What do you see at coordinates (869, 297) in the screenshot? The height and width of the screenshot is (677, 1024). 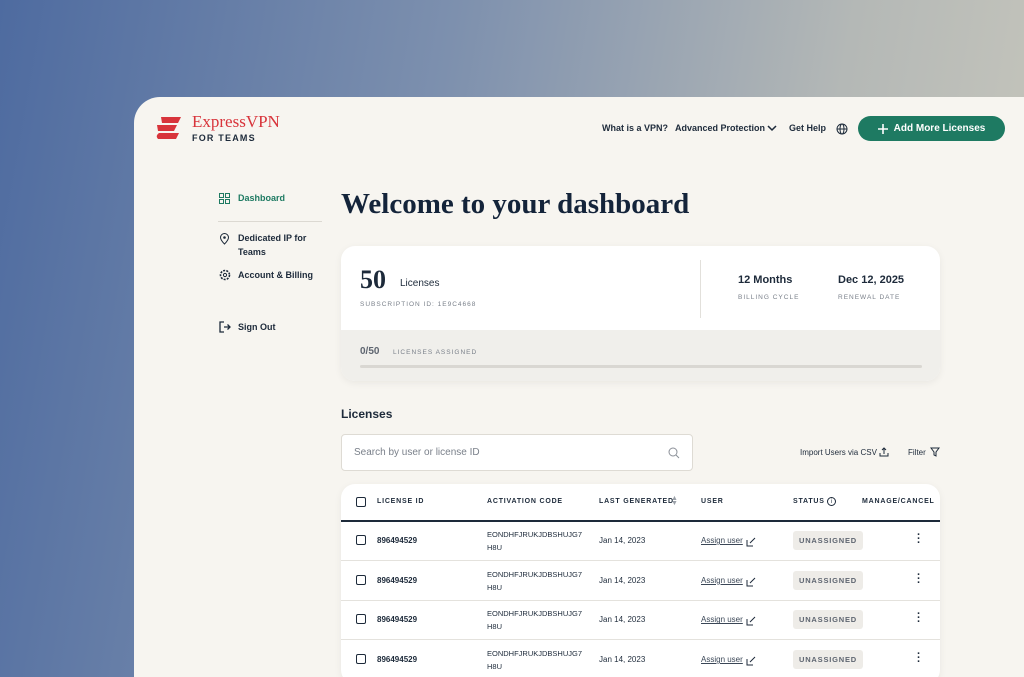 I see `renewal-label: RENEWAL DATE` at bounding box center [869, 297].